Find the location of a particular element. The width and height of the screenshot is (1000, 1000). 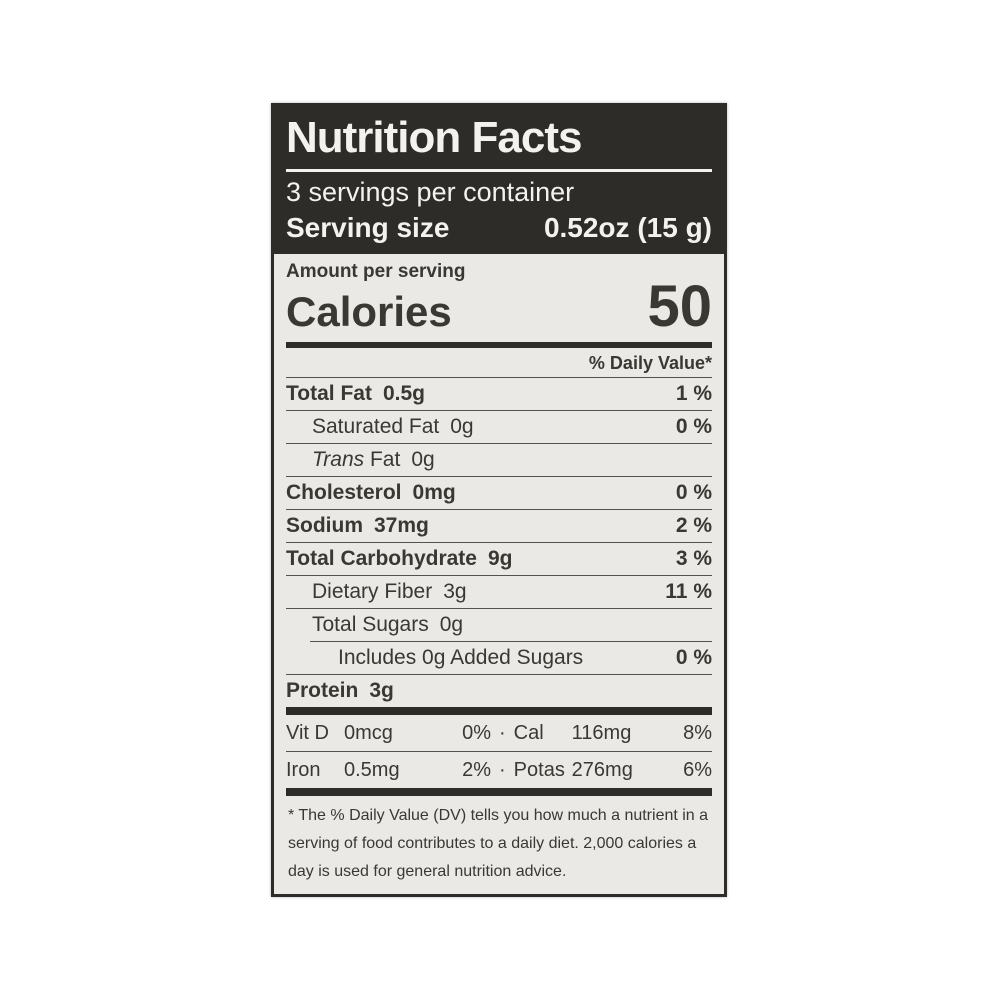

serving-size-label: Serving size is located at coordinates (368, 227).